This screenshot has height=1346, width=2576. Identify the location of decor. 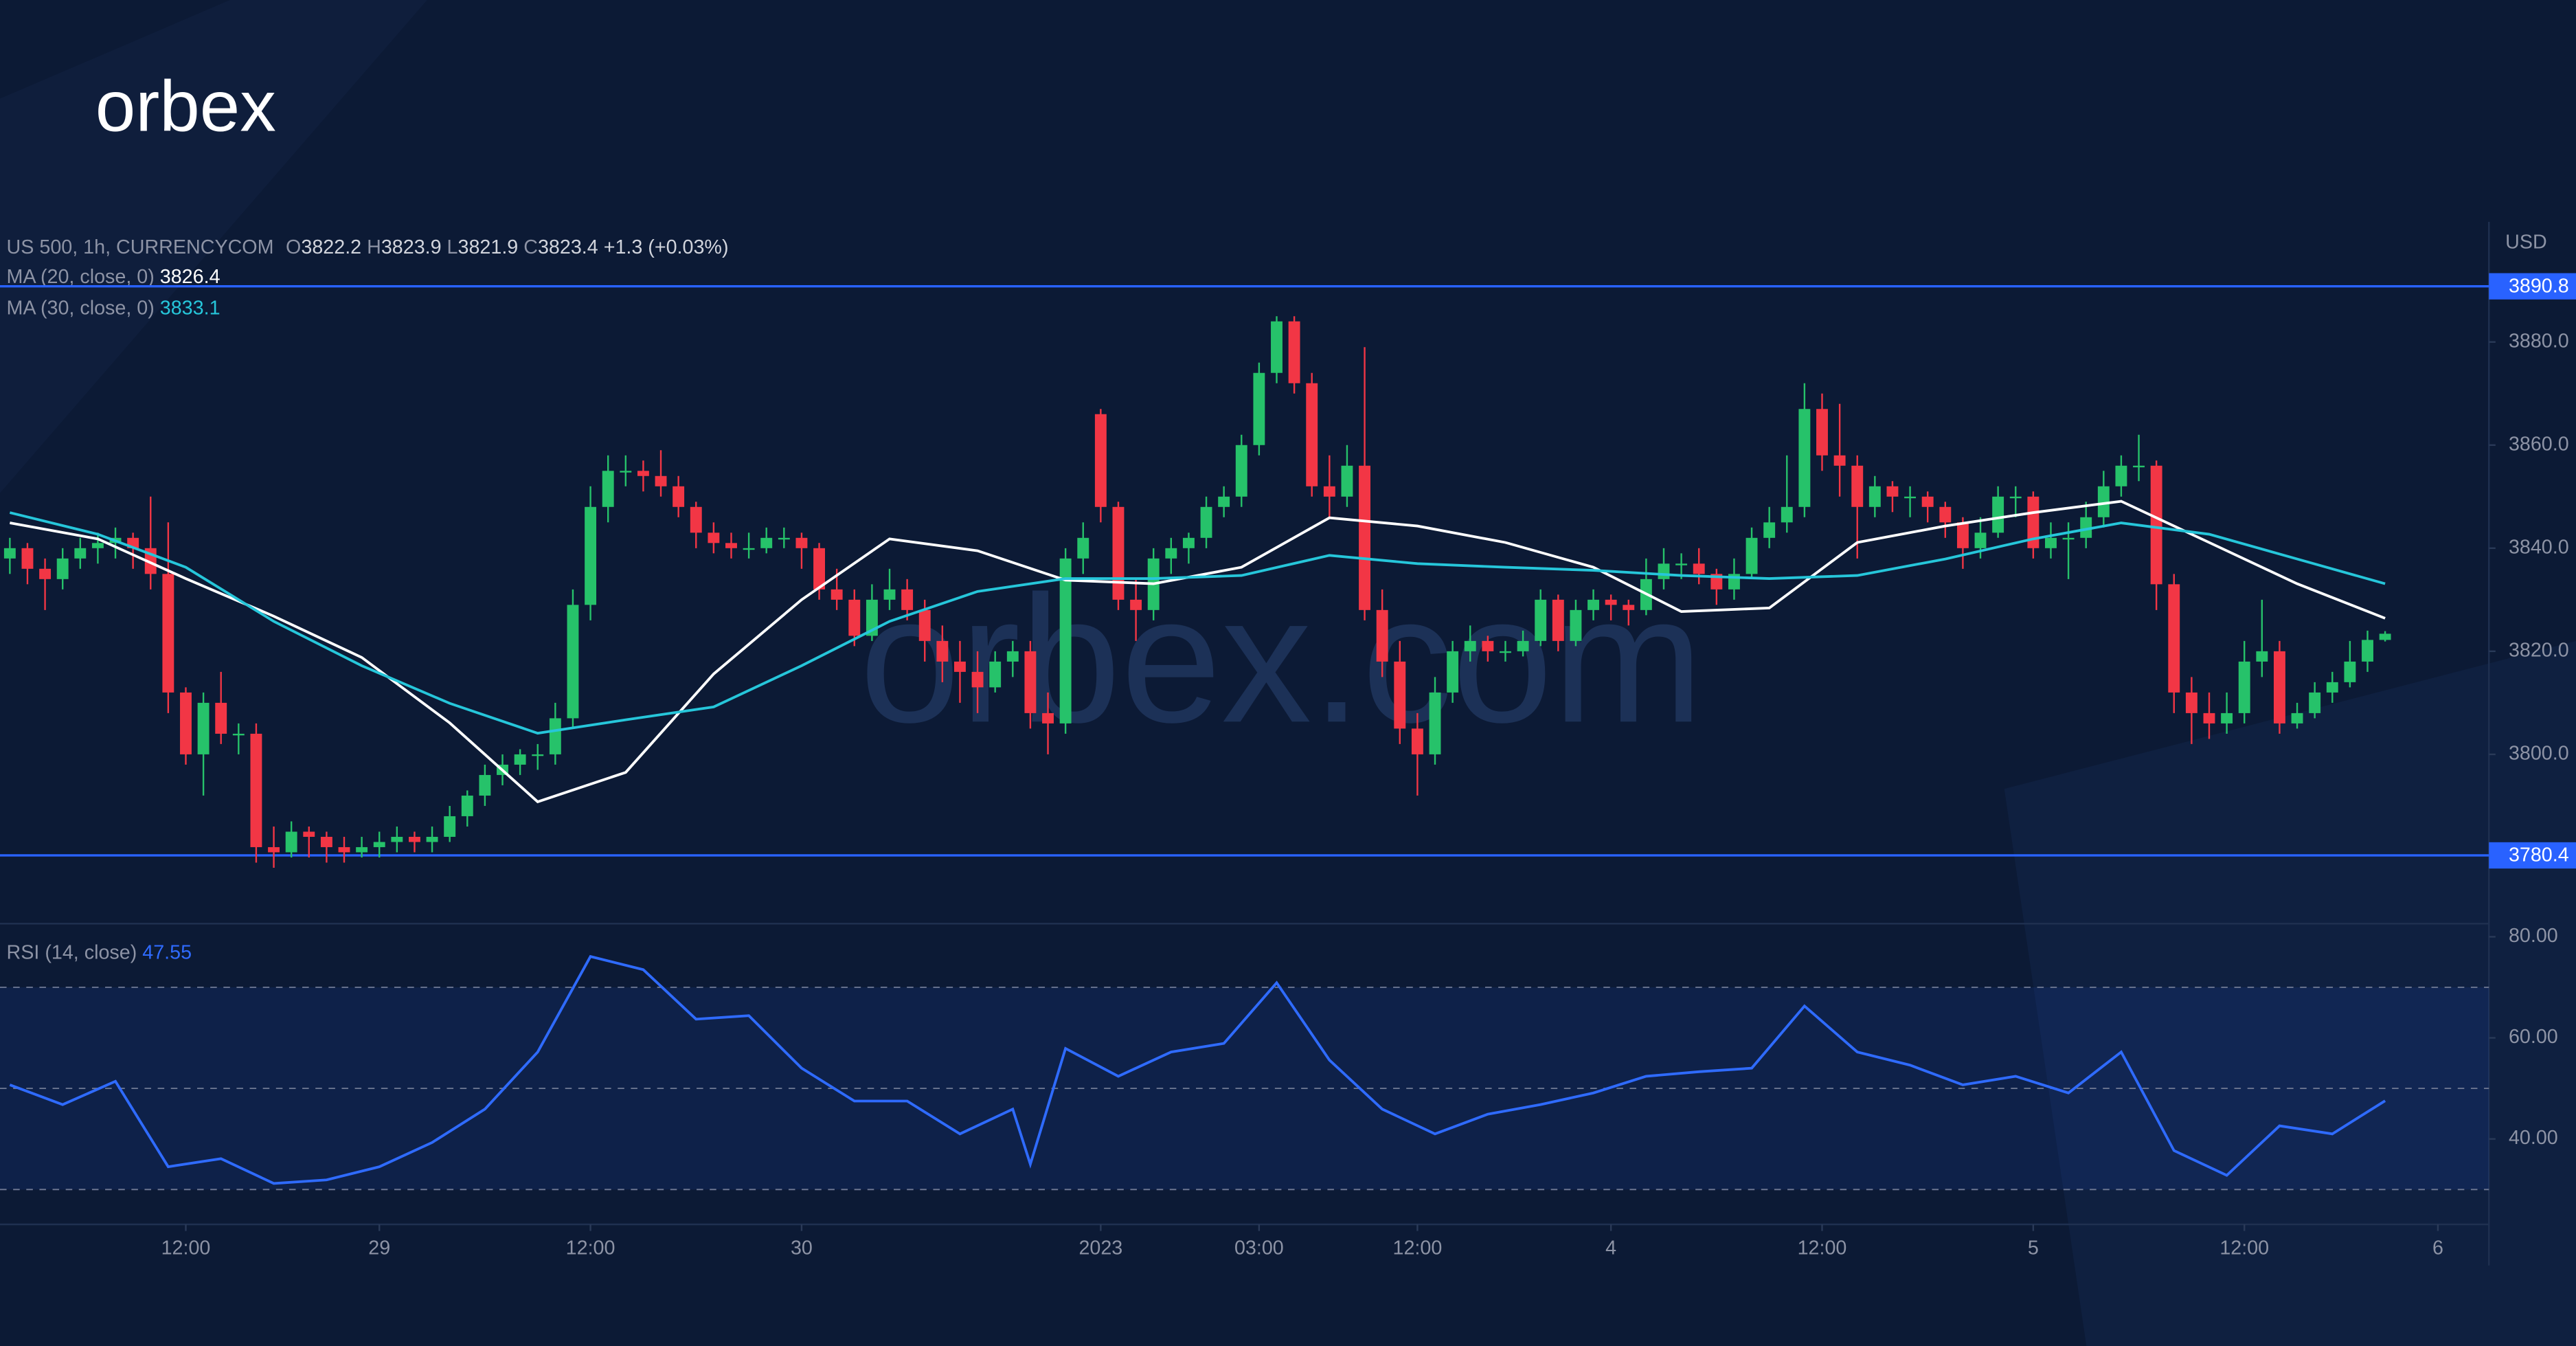
(213, 246).